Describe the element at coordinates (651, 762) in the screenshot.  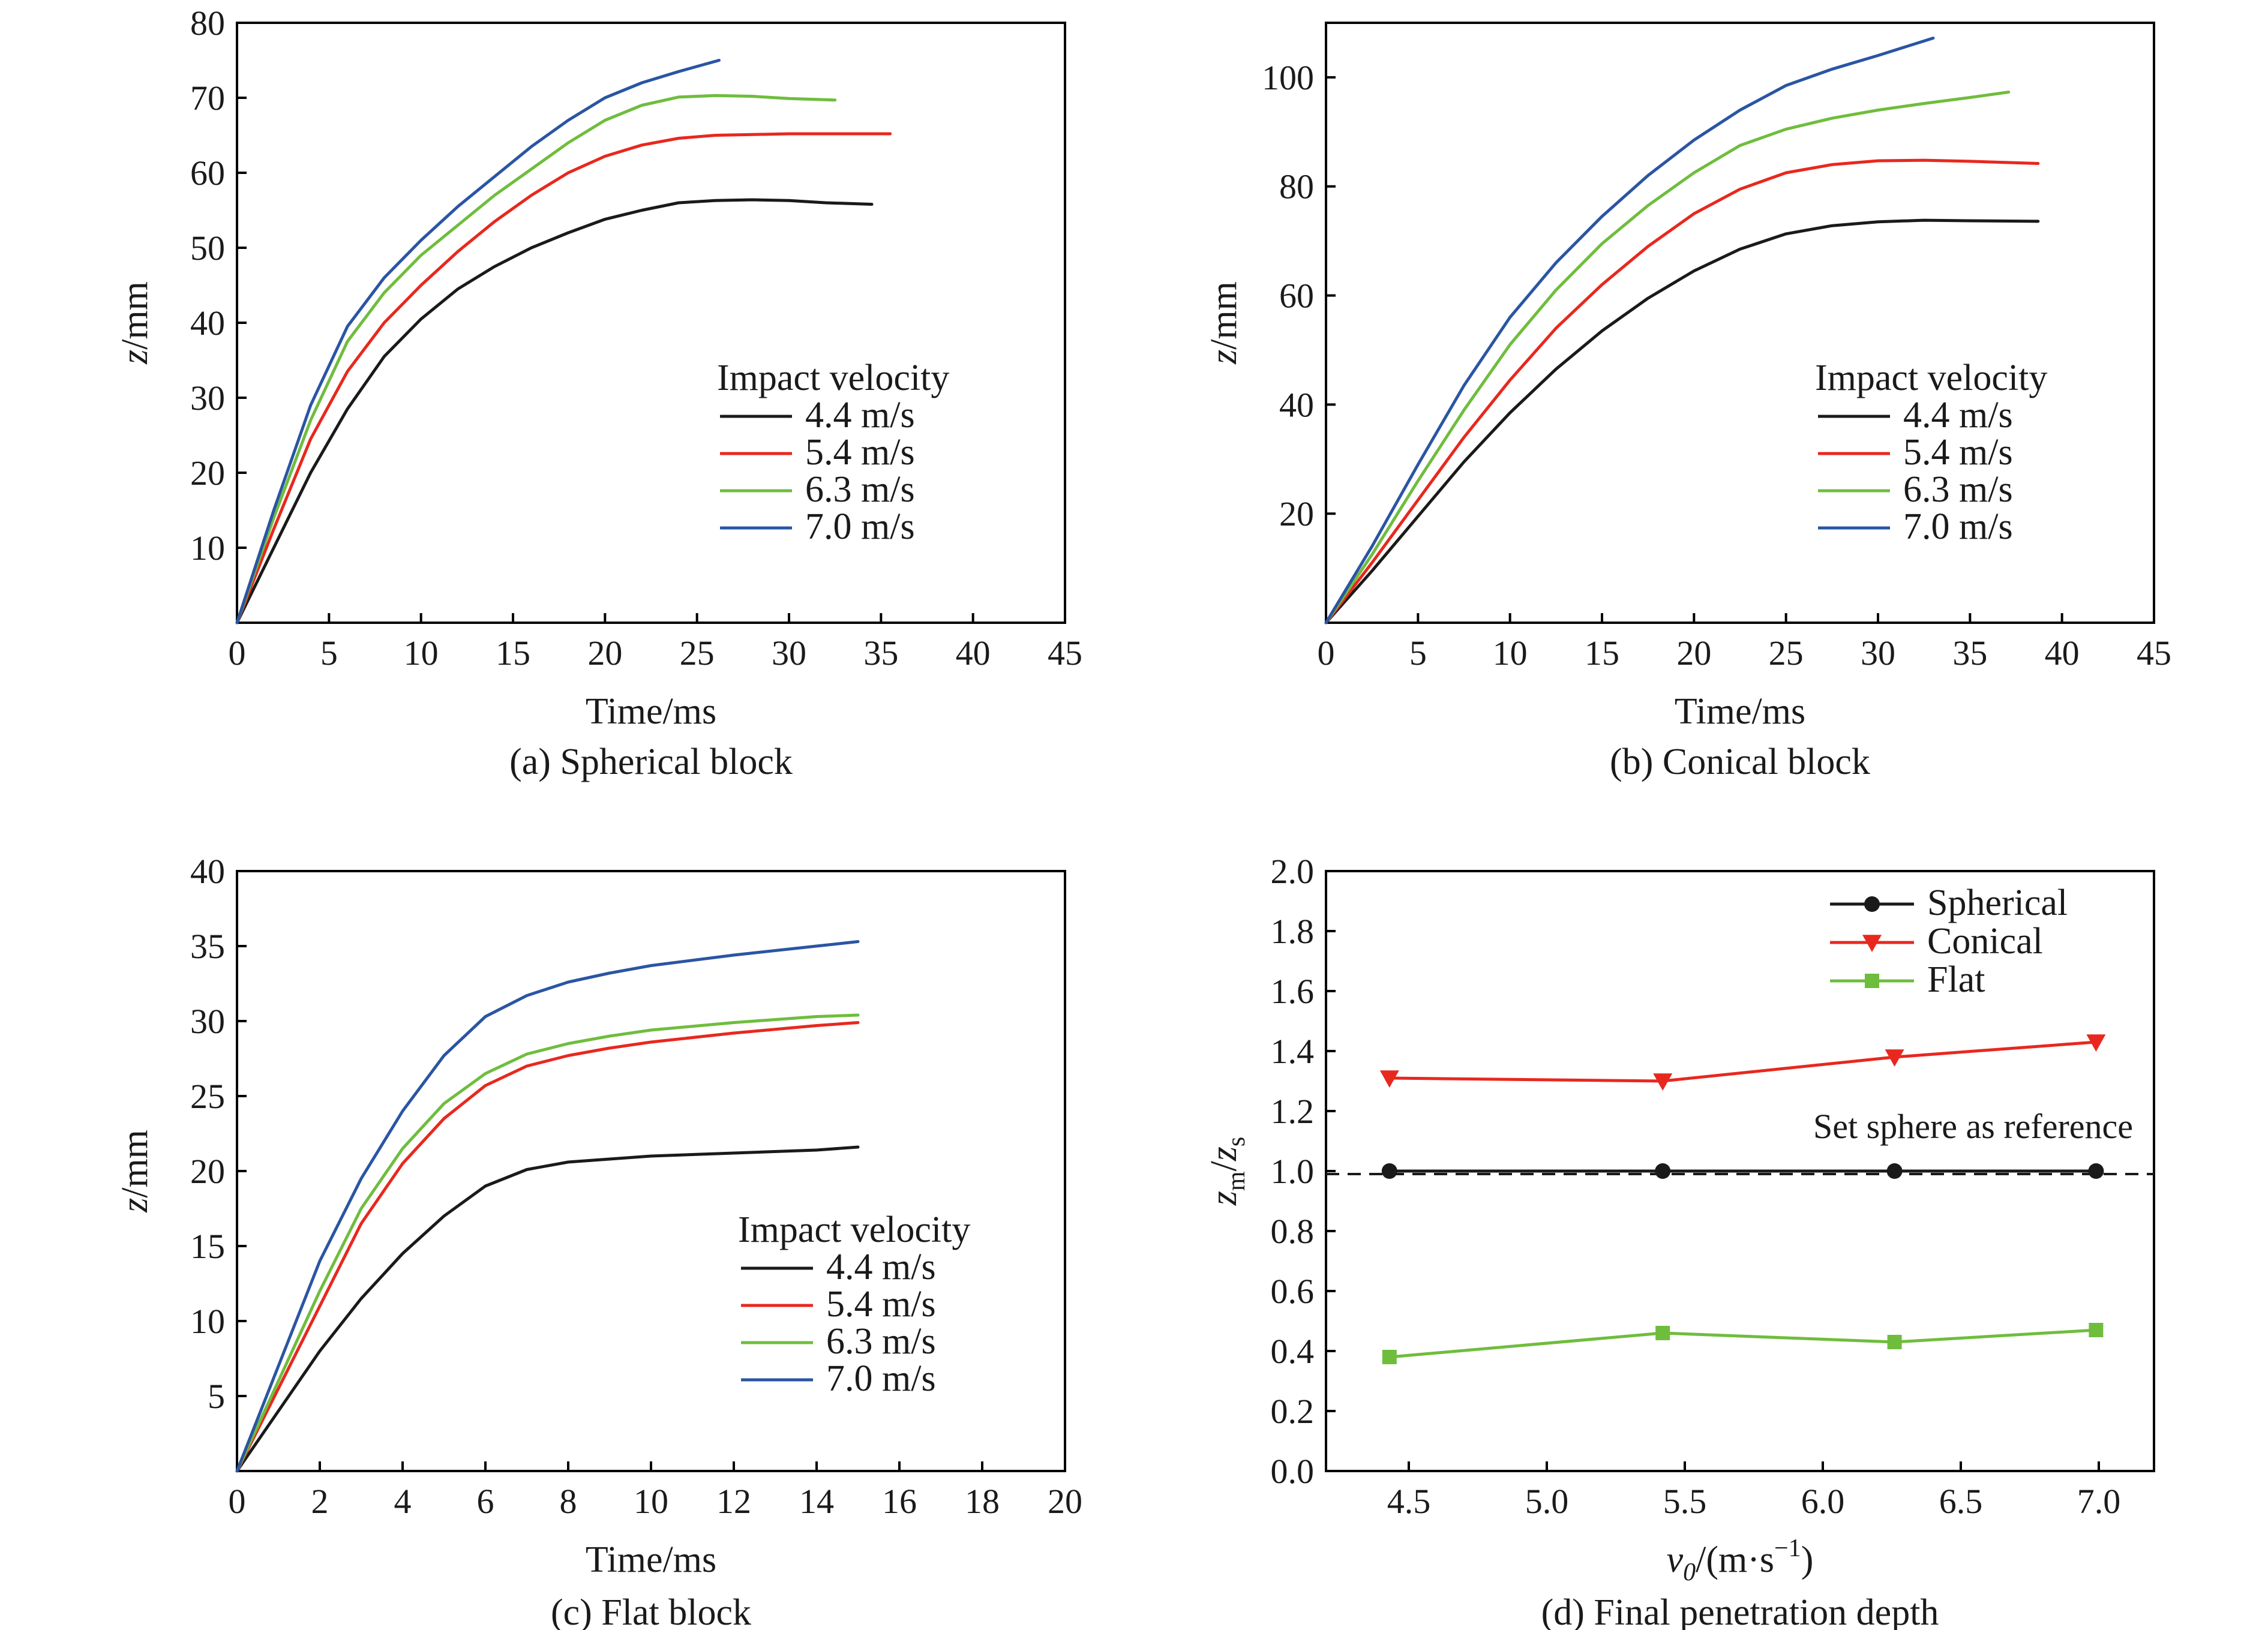
I see `panel-caption: (a) Spherical block` at that location.